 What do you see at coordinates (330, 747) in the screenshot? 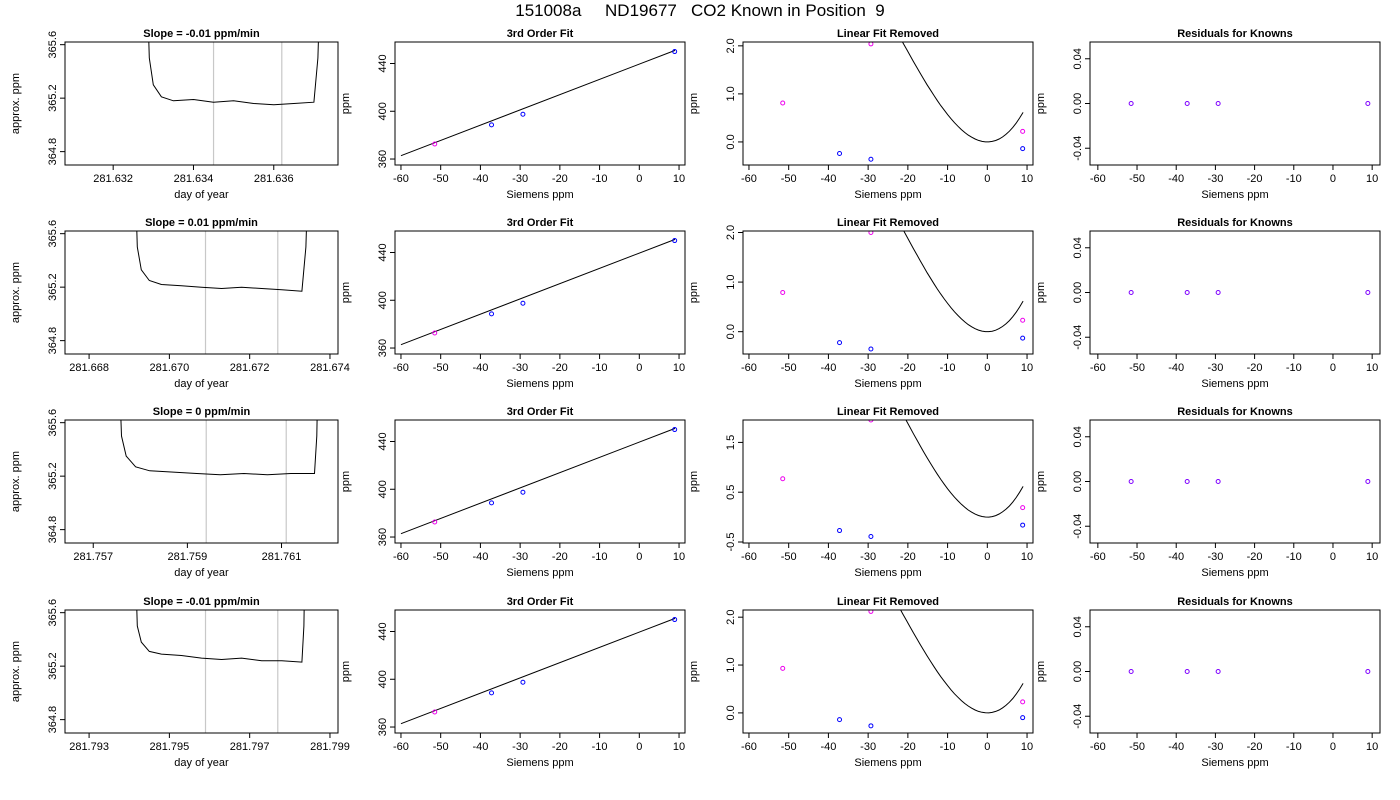
I see `x-tick-label: 281.799` at bounding box center [330, 747].